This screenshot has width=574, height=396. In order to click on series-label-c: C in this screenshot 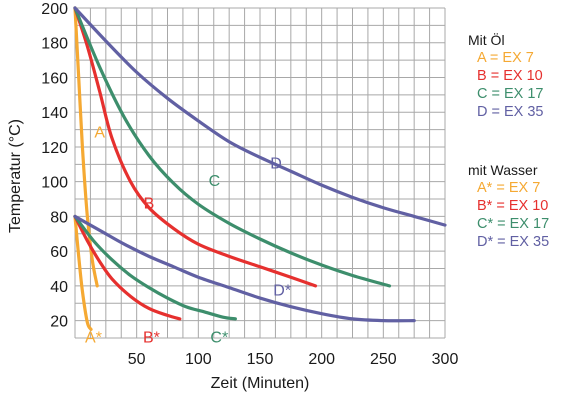, I will do `click(215, 181)`.